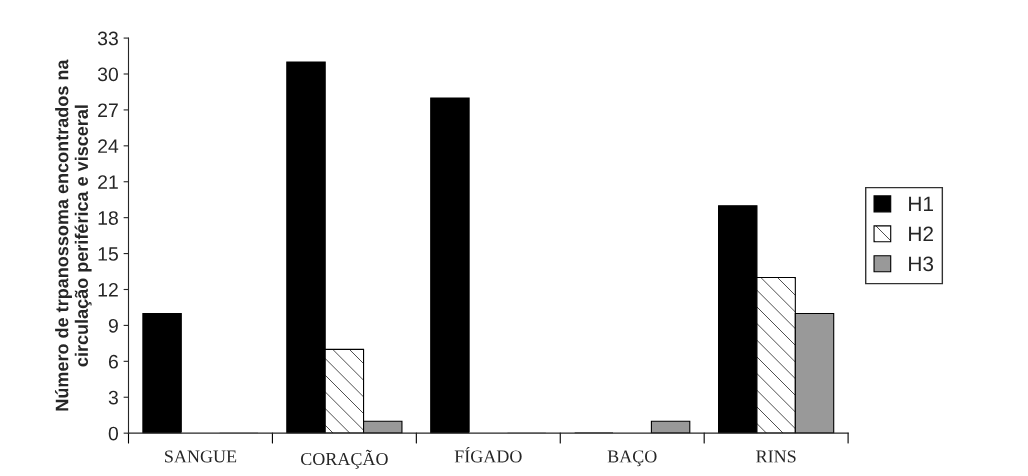 This screenshot has width=1028, height=476. I want to click on y-axis-title: Número de trpanossoma encontrados na circulação periférica e visceral, so click(73, 235).